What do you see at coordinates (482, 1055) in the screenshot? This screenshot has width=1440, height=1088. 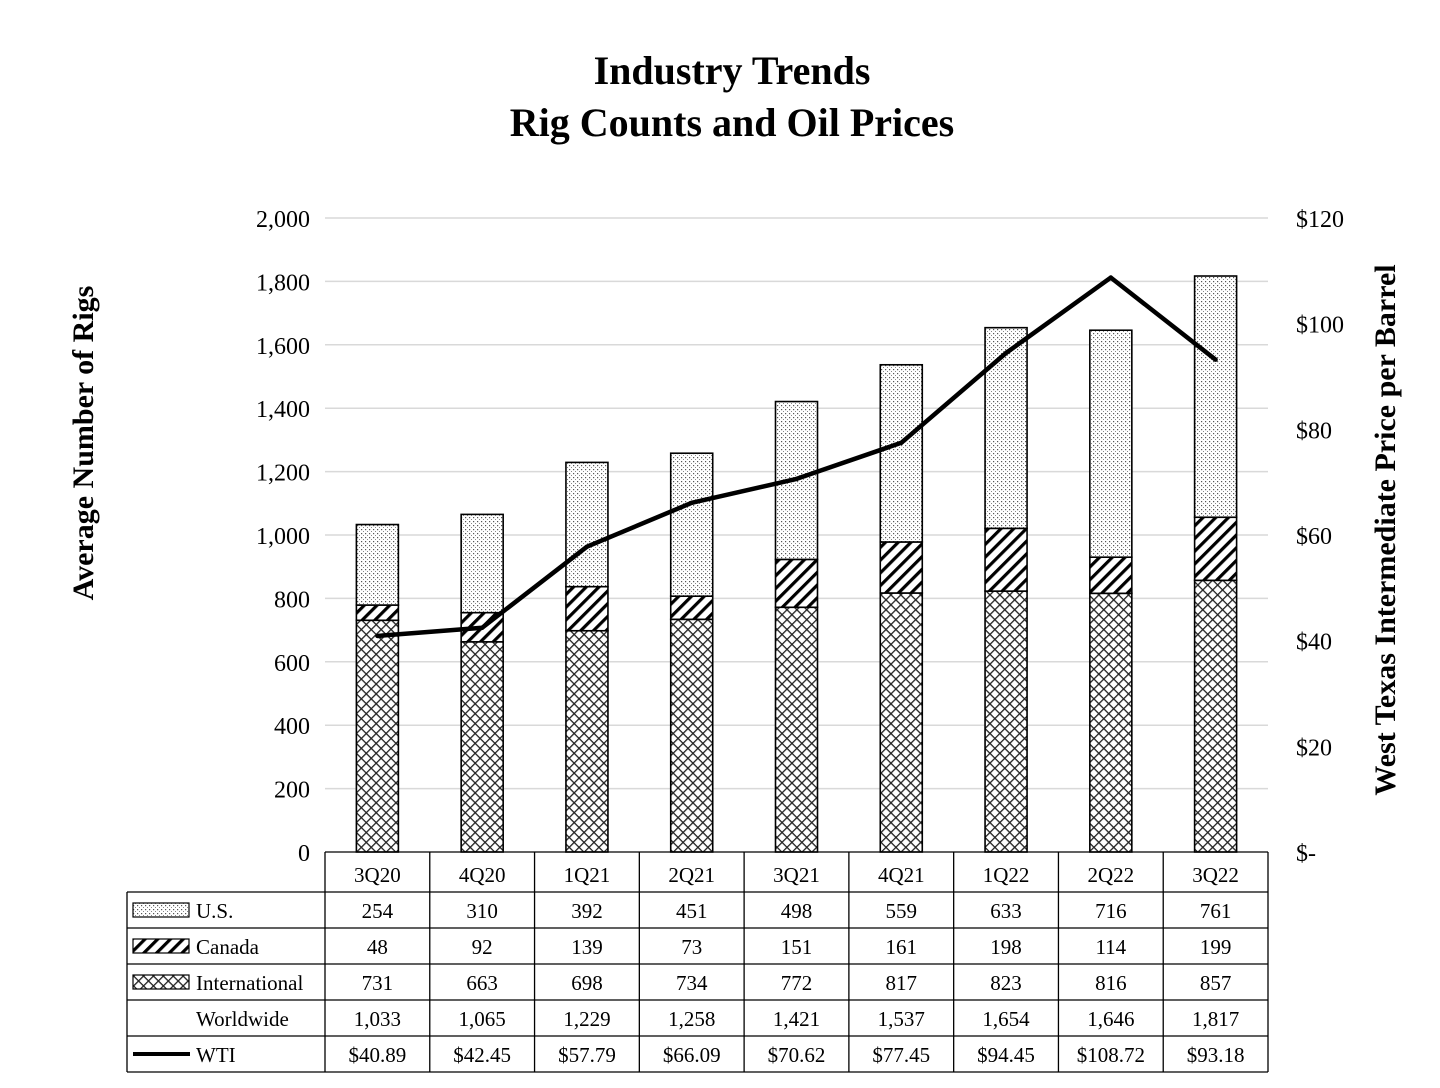 I see `table-value: $42.45` at bounding box center [482, 1055].